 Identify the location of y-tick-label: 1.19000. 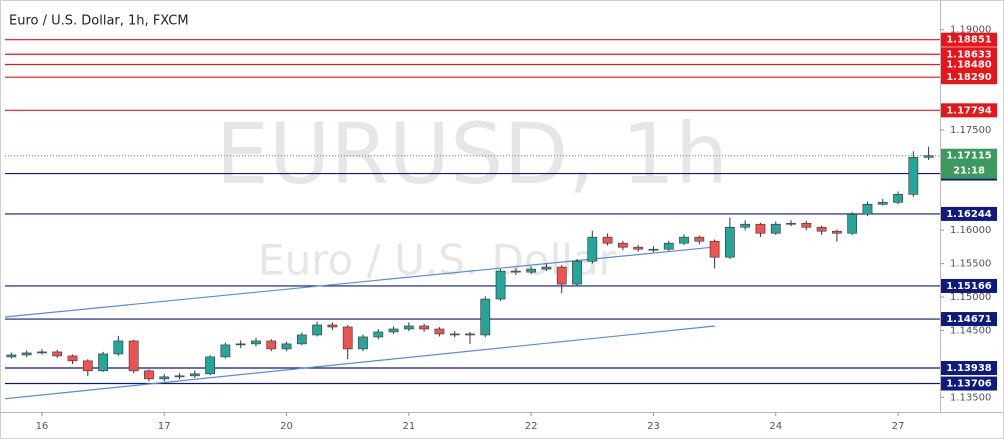
(970, 30).